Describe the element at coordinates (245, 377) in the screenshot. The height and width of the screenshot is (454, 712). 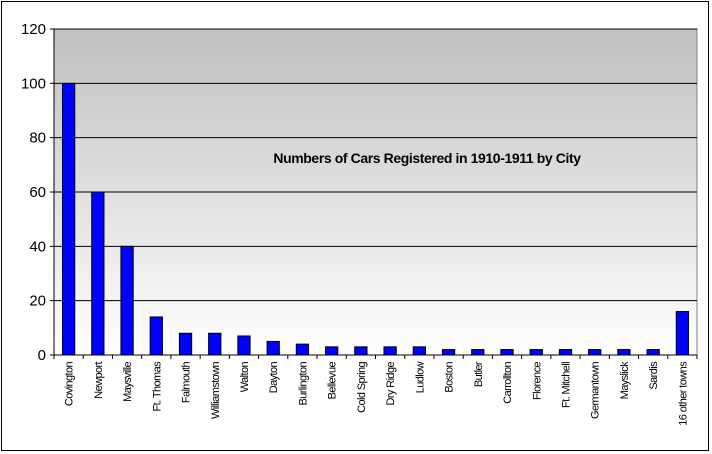
I see `x-tick-label: Walton` at that location.